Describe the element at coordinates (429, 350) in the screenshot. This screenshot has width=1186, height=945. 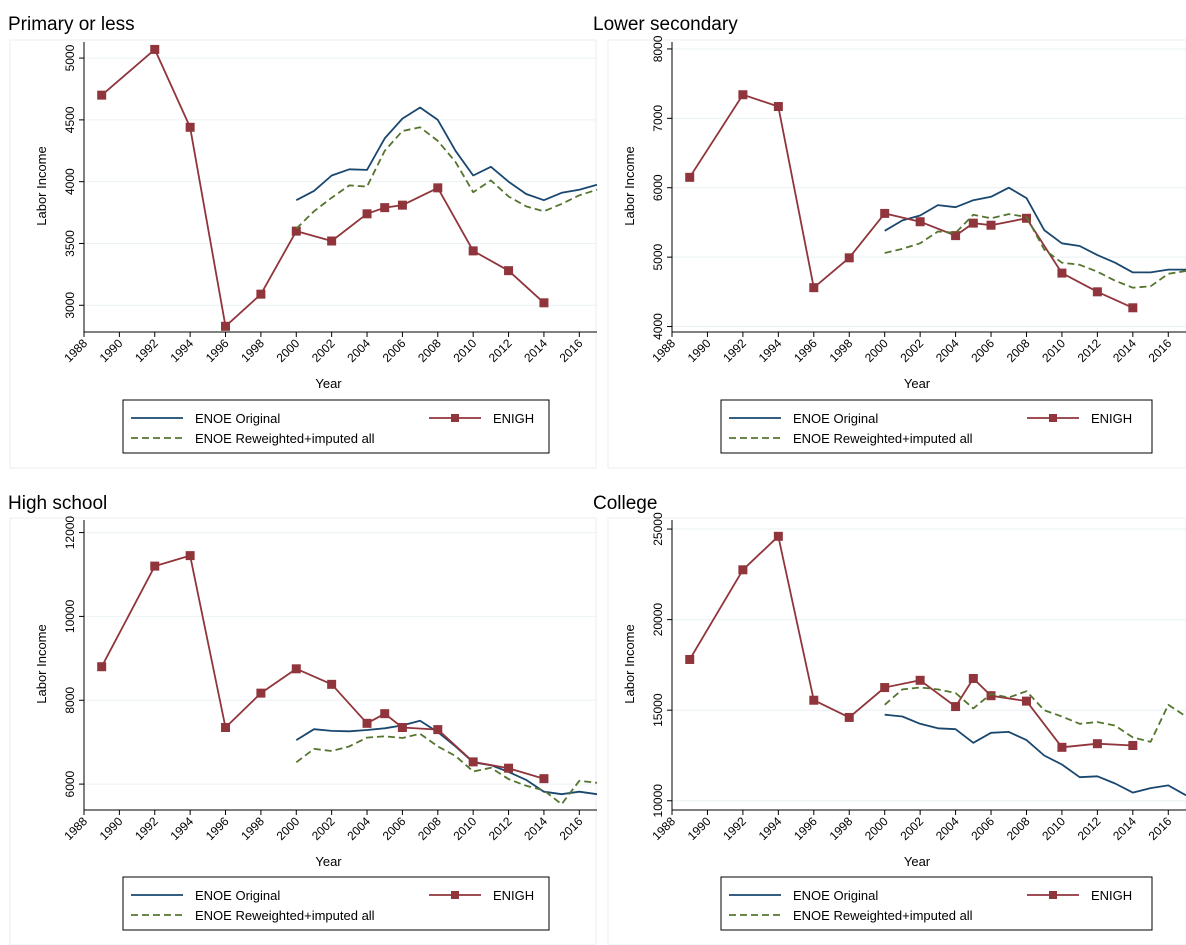
I see `x-tick-label: 2008` at that location.